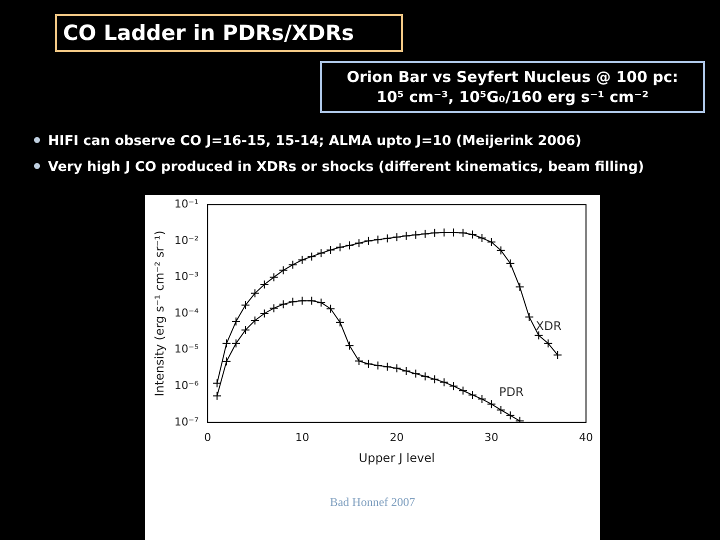 The width and height of the screenshot is (720, 540). Describe the element at coordinates (186, 203) in the screenshot. I see `y-tick-label: 10⁻¹` at that location.